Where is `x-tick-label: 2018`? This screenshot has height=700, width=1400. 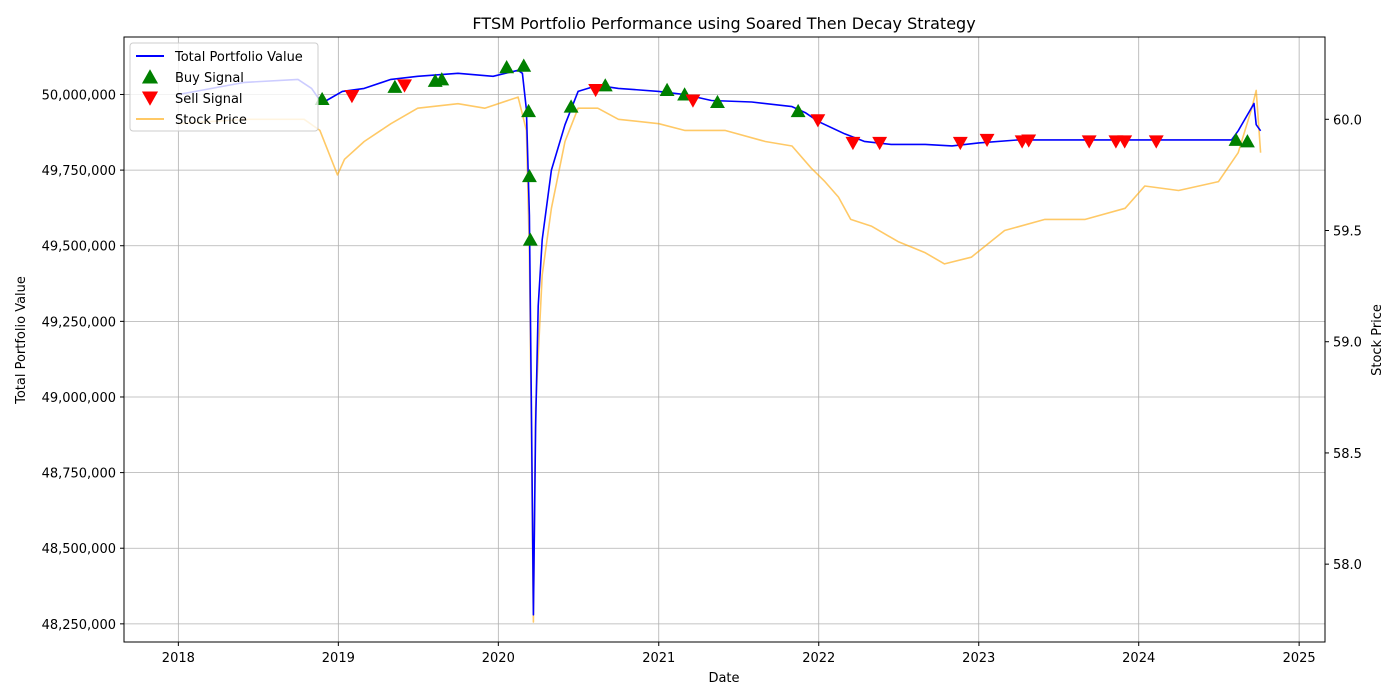
x-tick-label: 2018 is located at coordinates (178, 658).